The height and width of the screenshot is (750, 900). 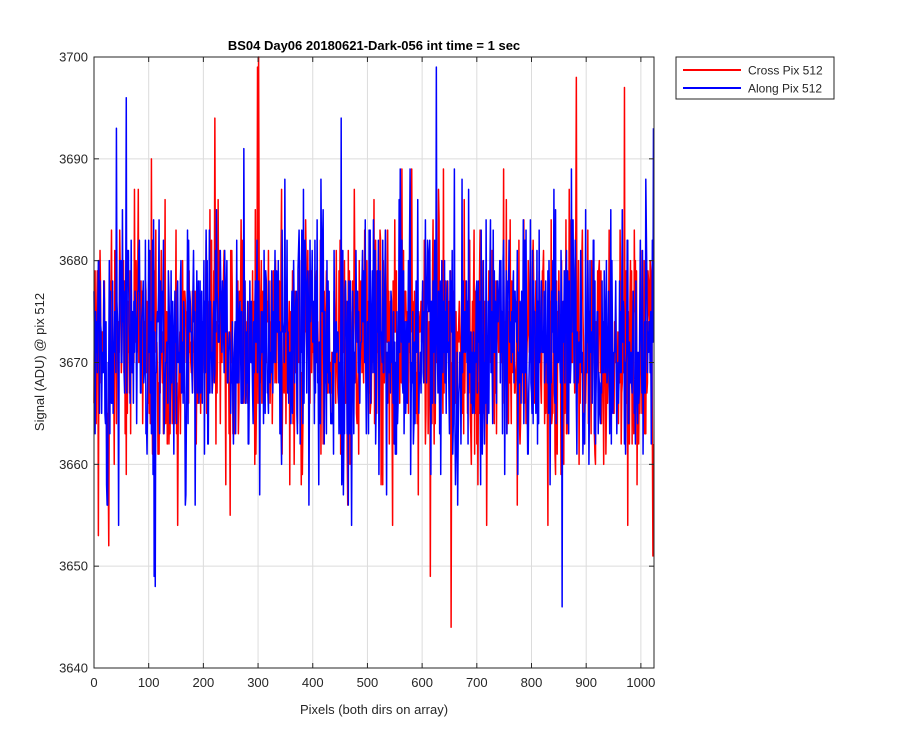 I want to click on y-axis-label: Signal (ADU) @ pix 512, so click(x=39, y=362).